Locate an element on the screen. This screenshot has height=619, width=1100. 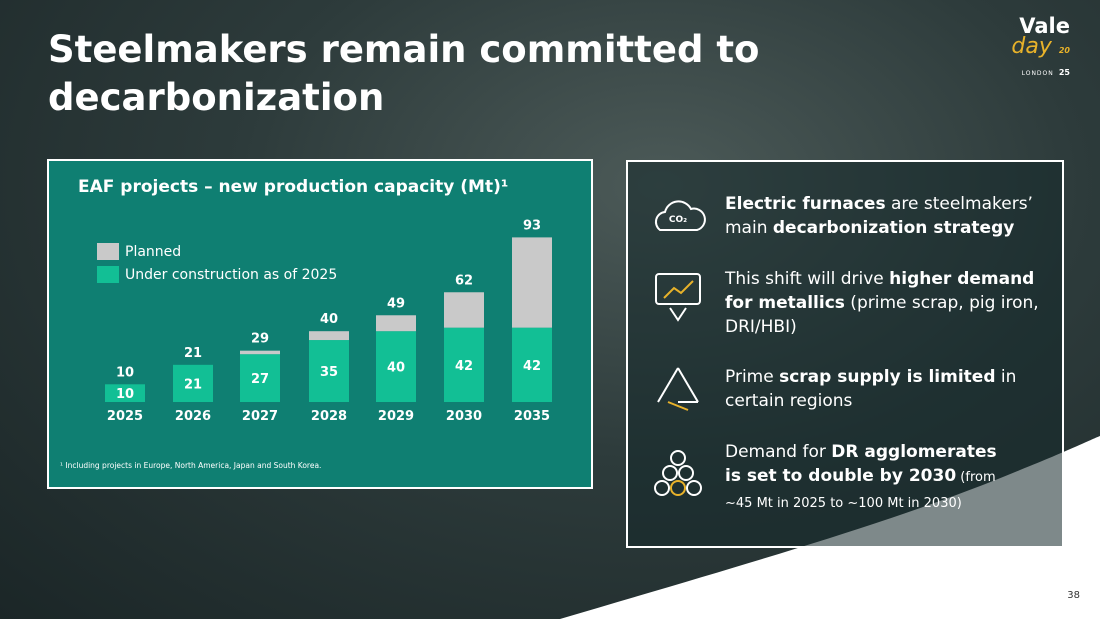
info-text: scrap supply is limited is located at coordinates (887, 377).